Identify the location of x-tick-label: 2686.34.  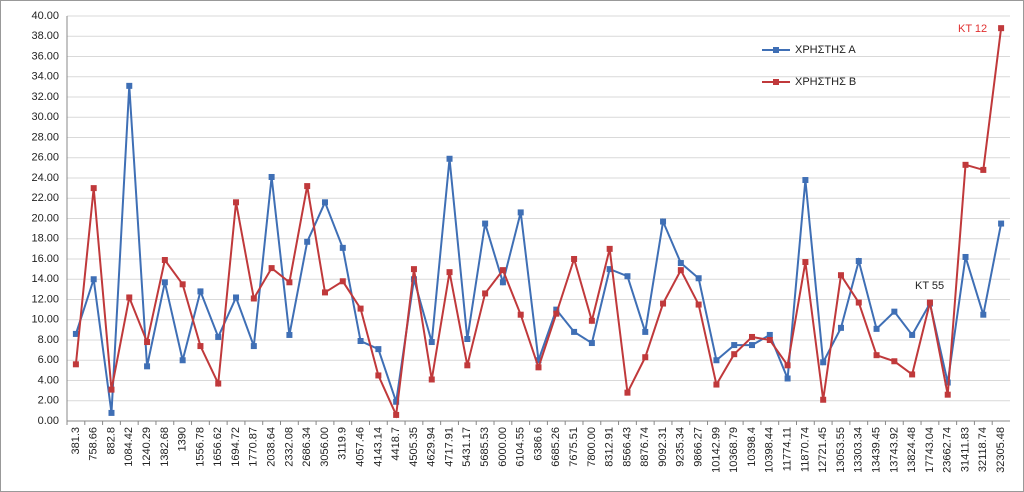
(307, 447).